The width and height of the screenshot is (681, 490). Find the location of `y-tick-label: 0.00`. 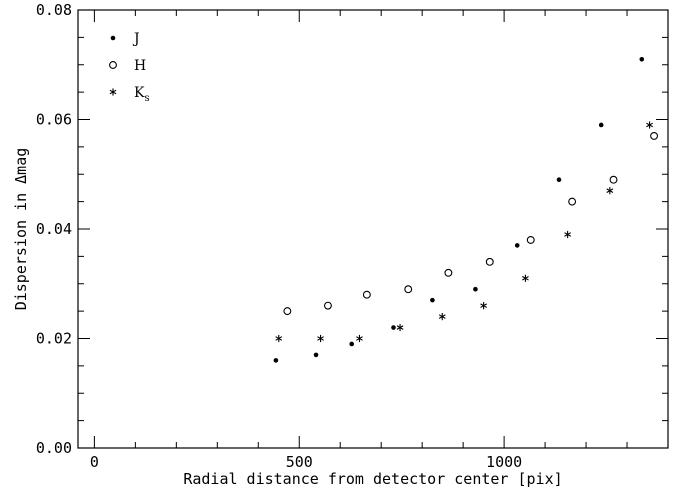

y-tick-label: 0.00 is located at coordinates (54, 448).